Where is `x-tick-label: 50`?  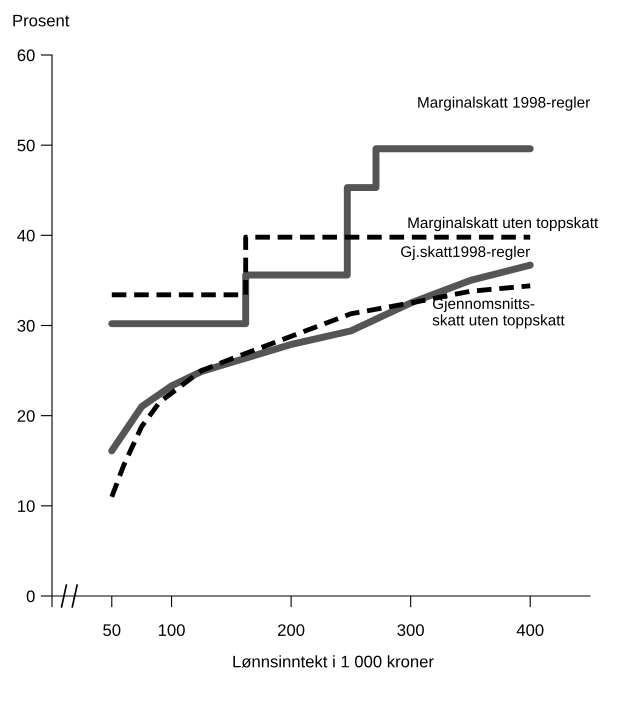
x-tick-label: 50 is located at coordinates (111, 630).